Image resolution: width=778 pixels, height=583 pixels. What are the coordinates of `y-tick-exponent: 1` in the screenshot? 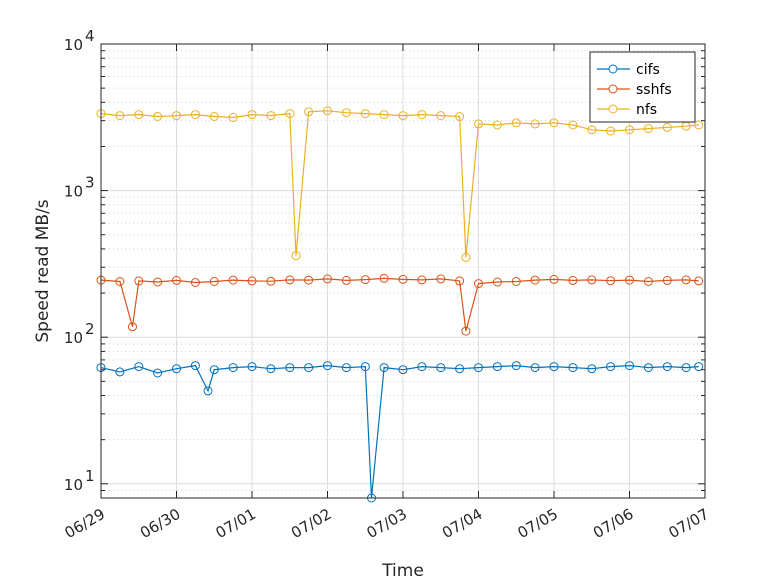 It's located at (90, 476).